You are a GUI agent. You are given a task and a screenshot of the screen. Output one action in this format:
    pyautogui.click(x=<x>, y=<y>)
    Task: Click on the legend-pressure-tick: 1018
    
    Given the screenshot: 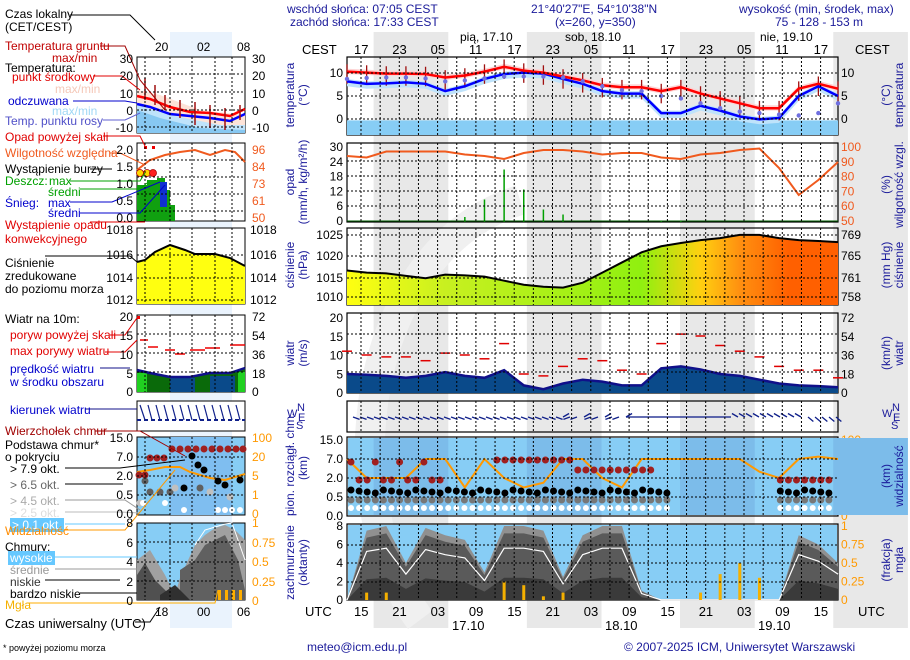 What is the action you would take?
    pyautogui.click(x=119, y=230)
    